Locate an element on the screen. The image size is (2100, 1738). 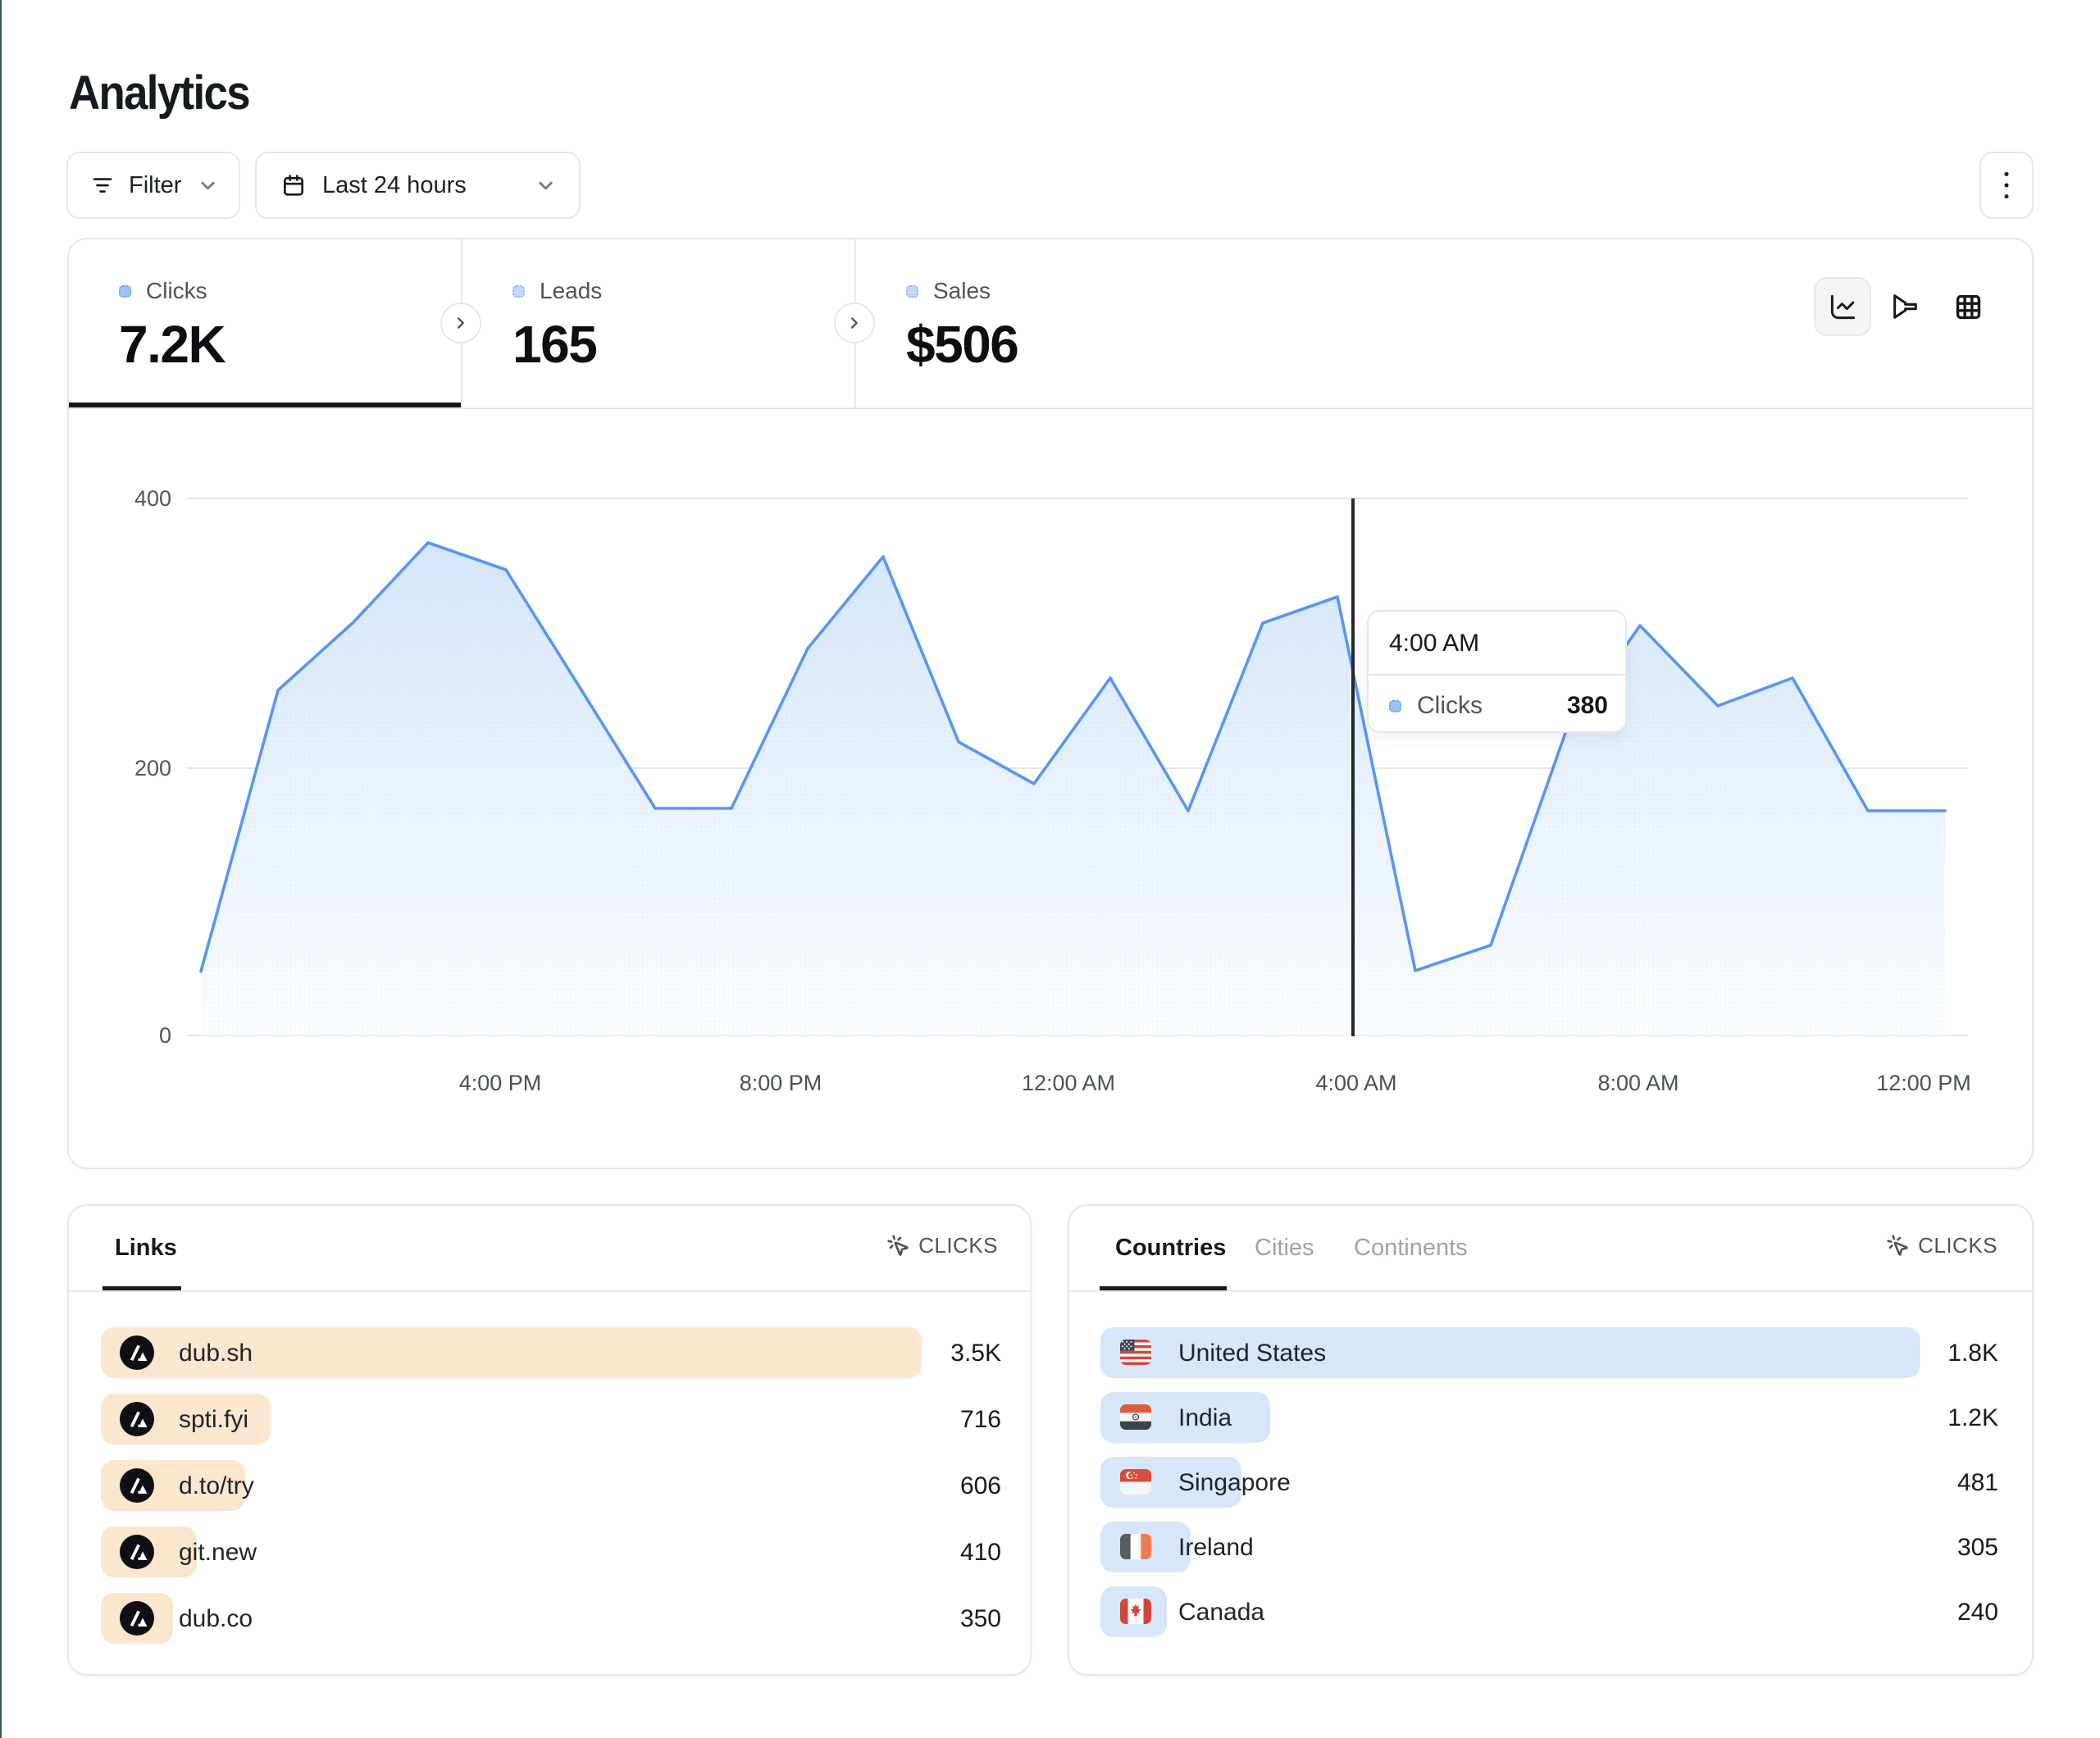
svg-text: 8:00 AM is located at coordinates (1638, 1083).